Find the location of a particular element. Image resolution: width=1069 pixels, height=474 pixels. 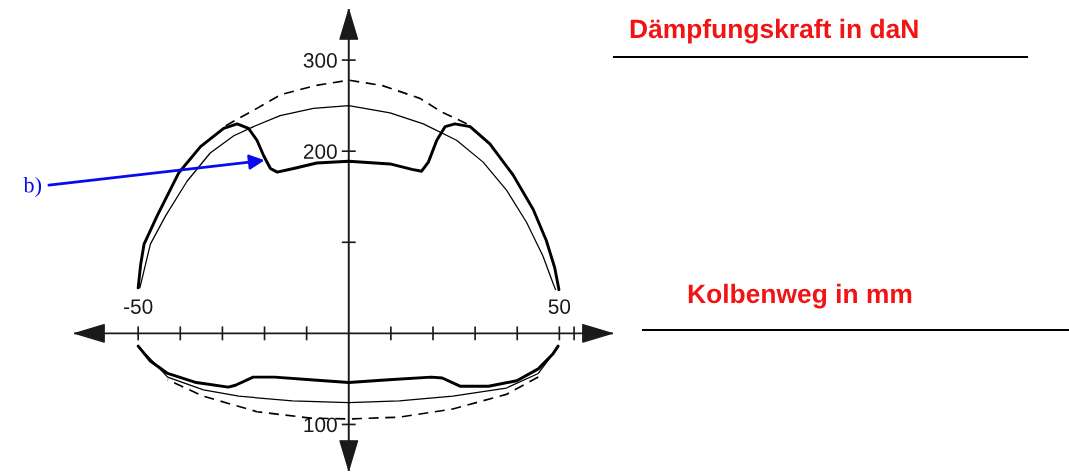

x-tick-label: -50 is located at coordinates (138, 306).